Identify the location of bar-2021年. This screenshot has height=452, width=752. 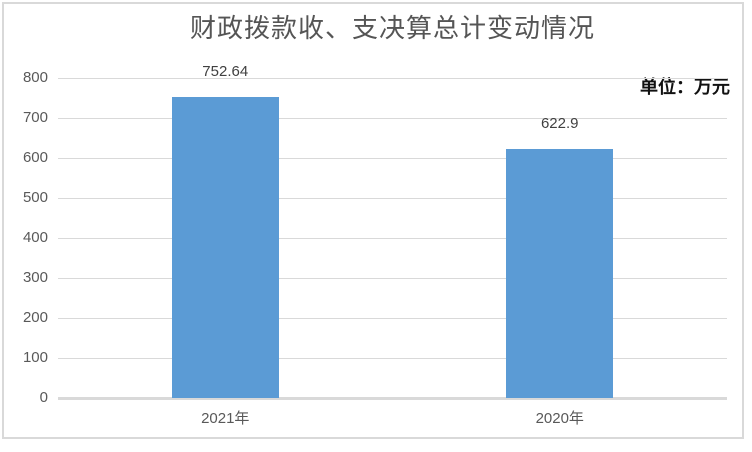
(225, 247).